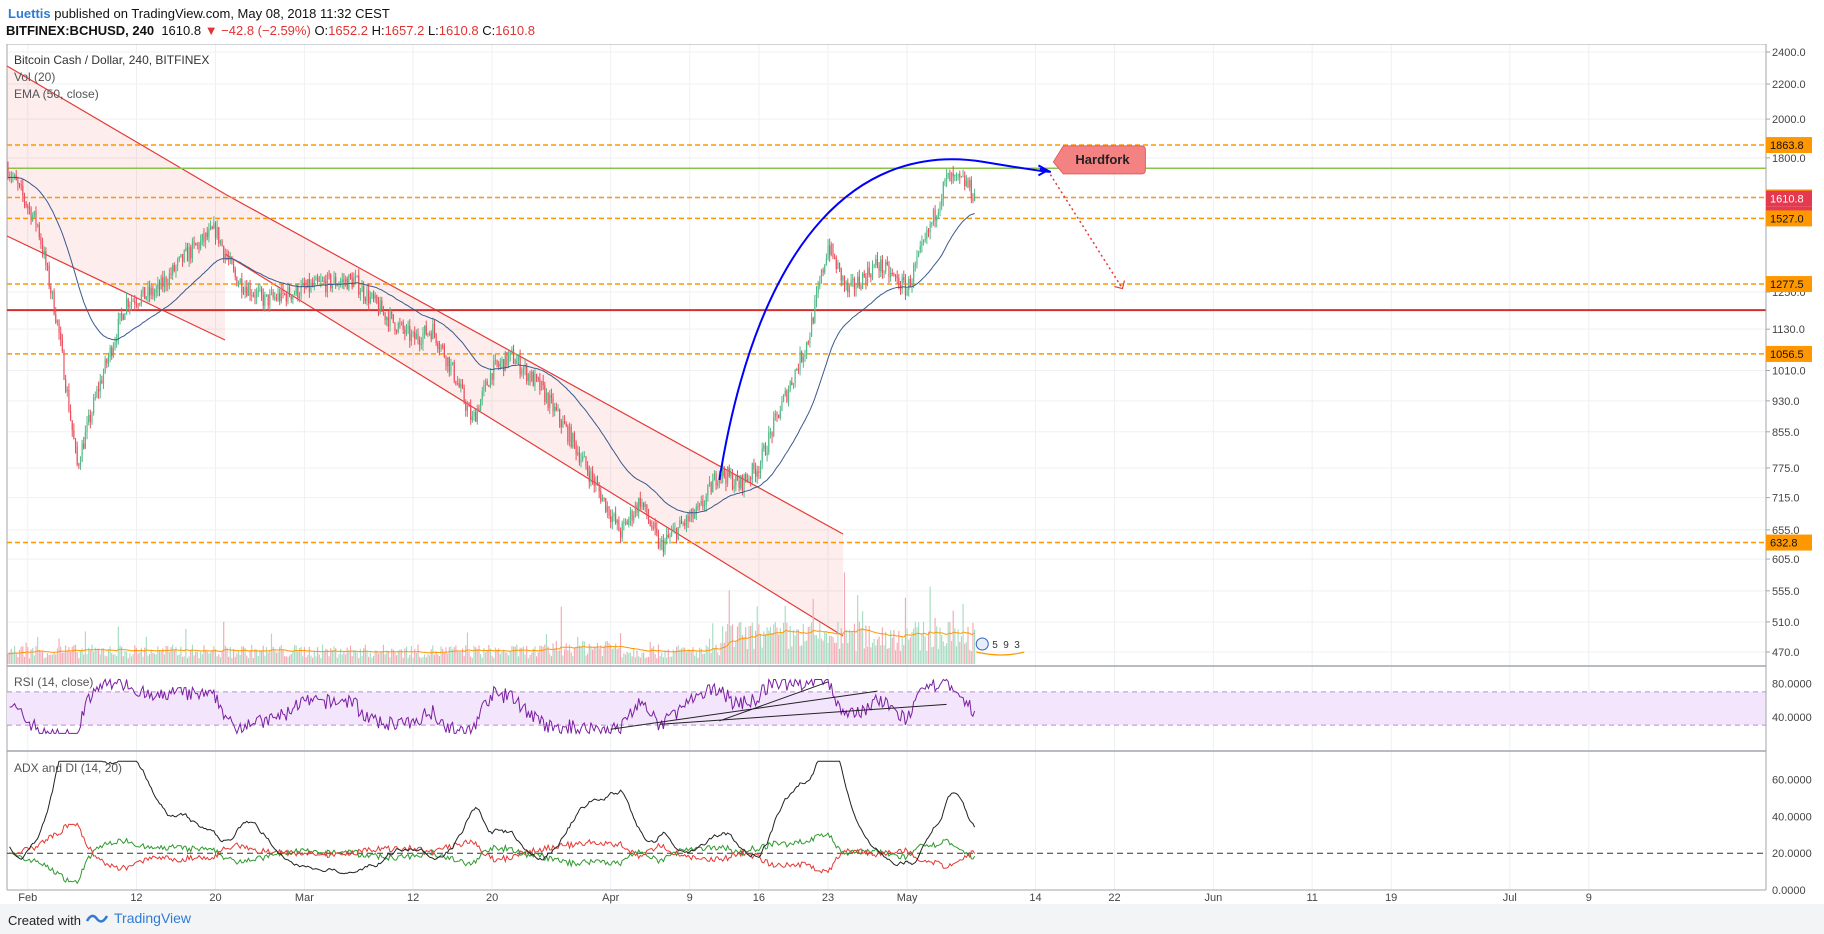 The width and height of the screenshot is (1824, 934). What do you see at coordinates (458, 30) in the screenshot?
I see `low-value: 1610.8` at bounding box center [458, 30].